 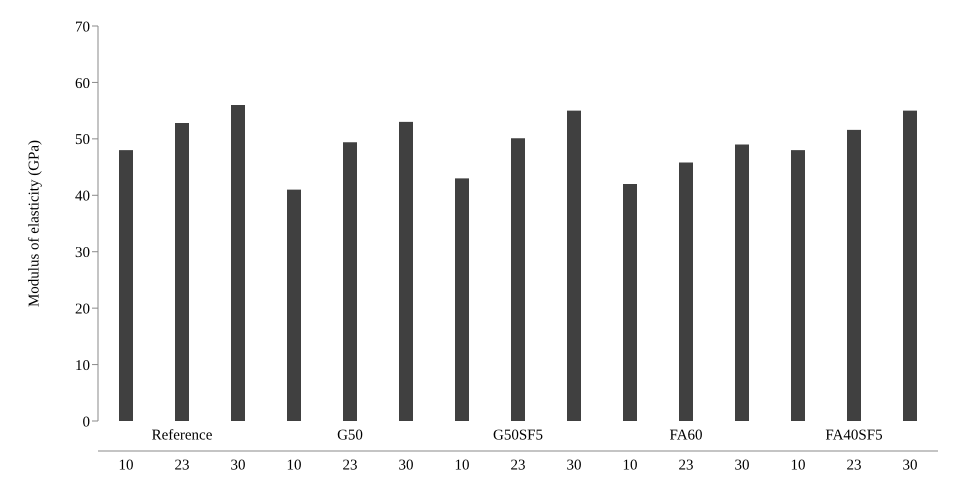 I want to click on y-tick-label: 60, so click(x=82, y=84).